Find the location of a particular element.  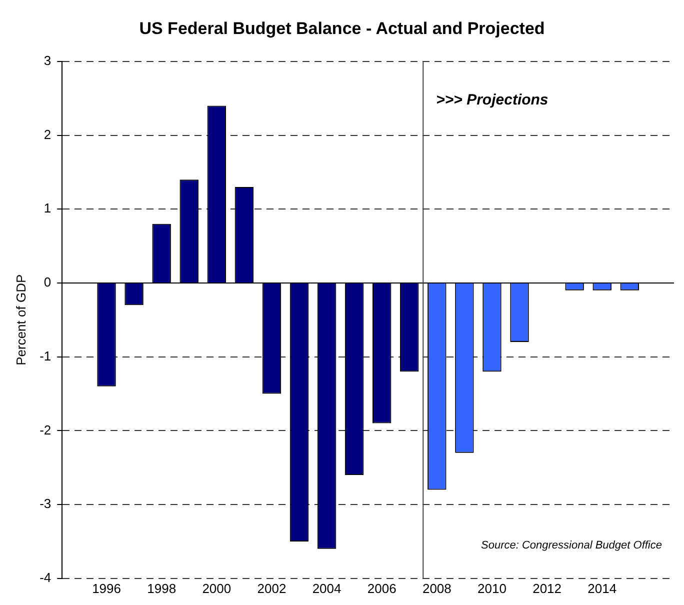

chart-title: US Federal Budget Balance - Actual and Projected is located at coordinates (342, 28).